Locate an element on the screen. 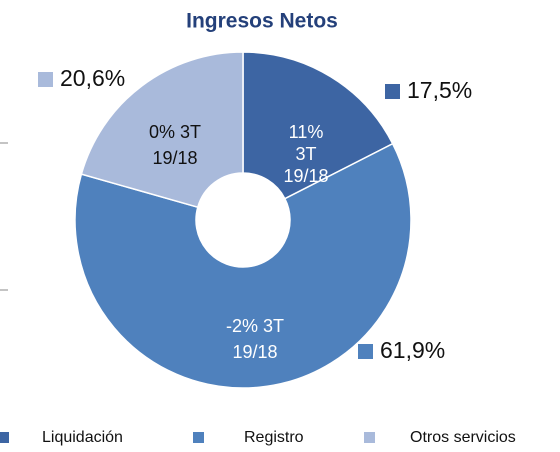 The height and width of the screenshot is (452, 560). segment-annotation: -2% 3T is located at coordinates (255, 326).